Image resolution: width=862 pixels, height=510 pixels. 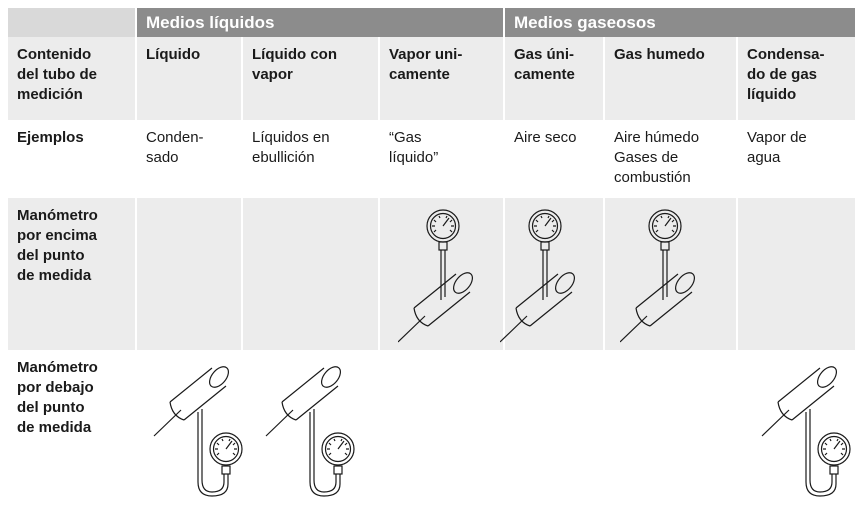 I want to click on cell-text: líquido, so click(x=772, y=94).